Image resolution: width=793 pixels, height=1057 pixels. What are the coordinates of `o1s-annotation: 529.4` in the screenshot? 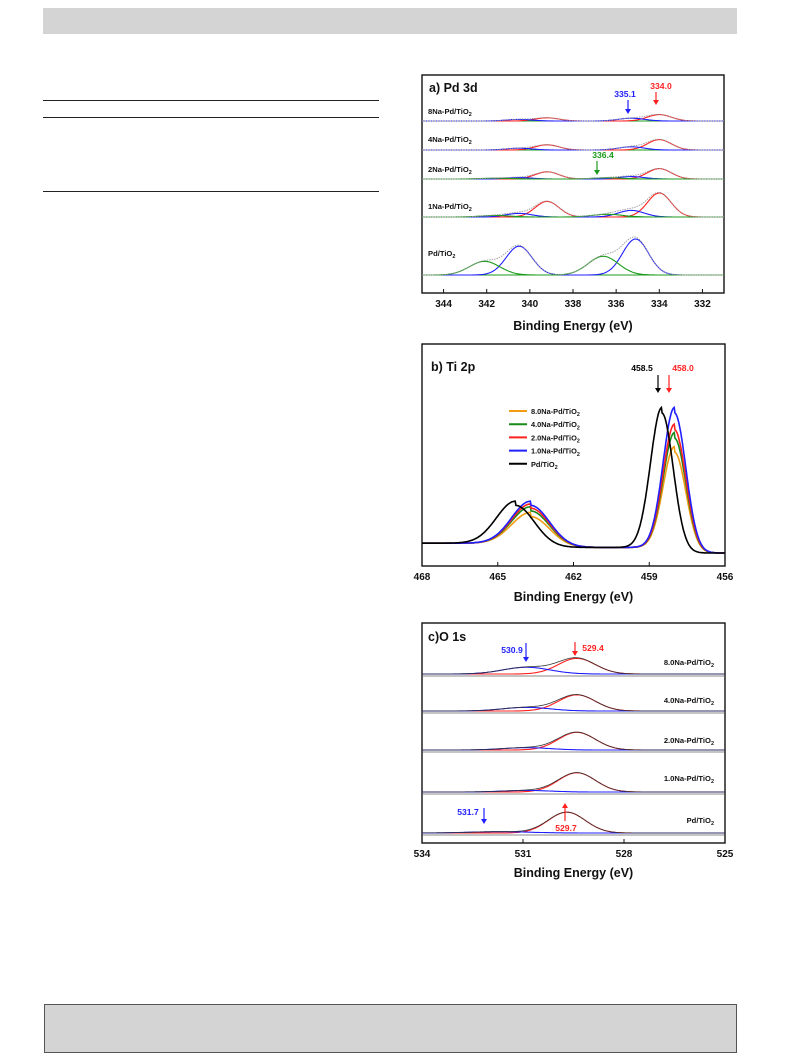 It's located at (593, 648).